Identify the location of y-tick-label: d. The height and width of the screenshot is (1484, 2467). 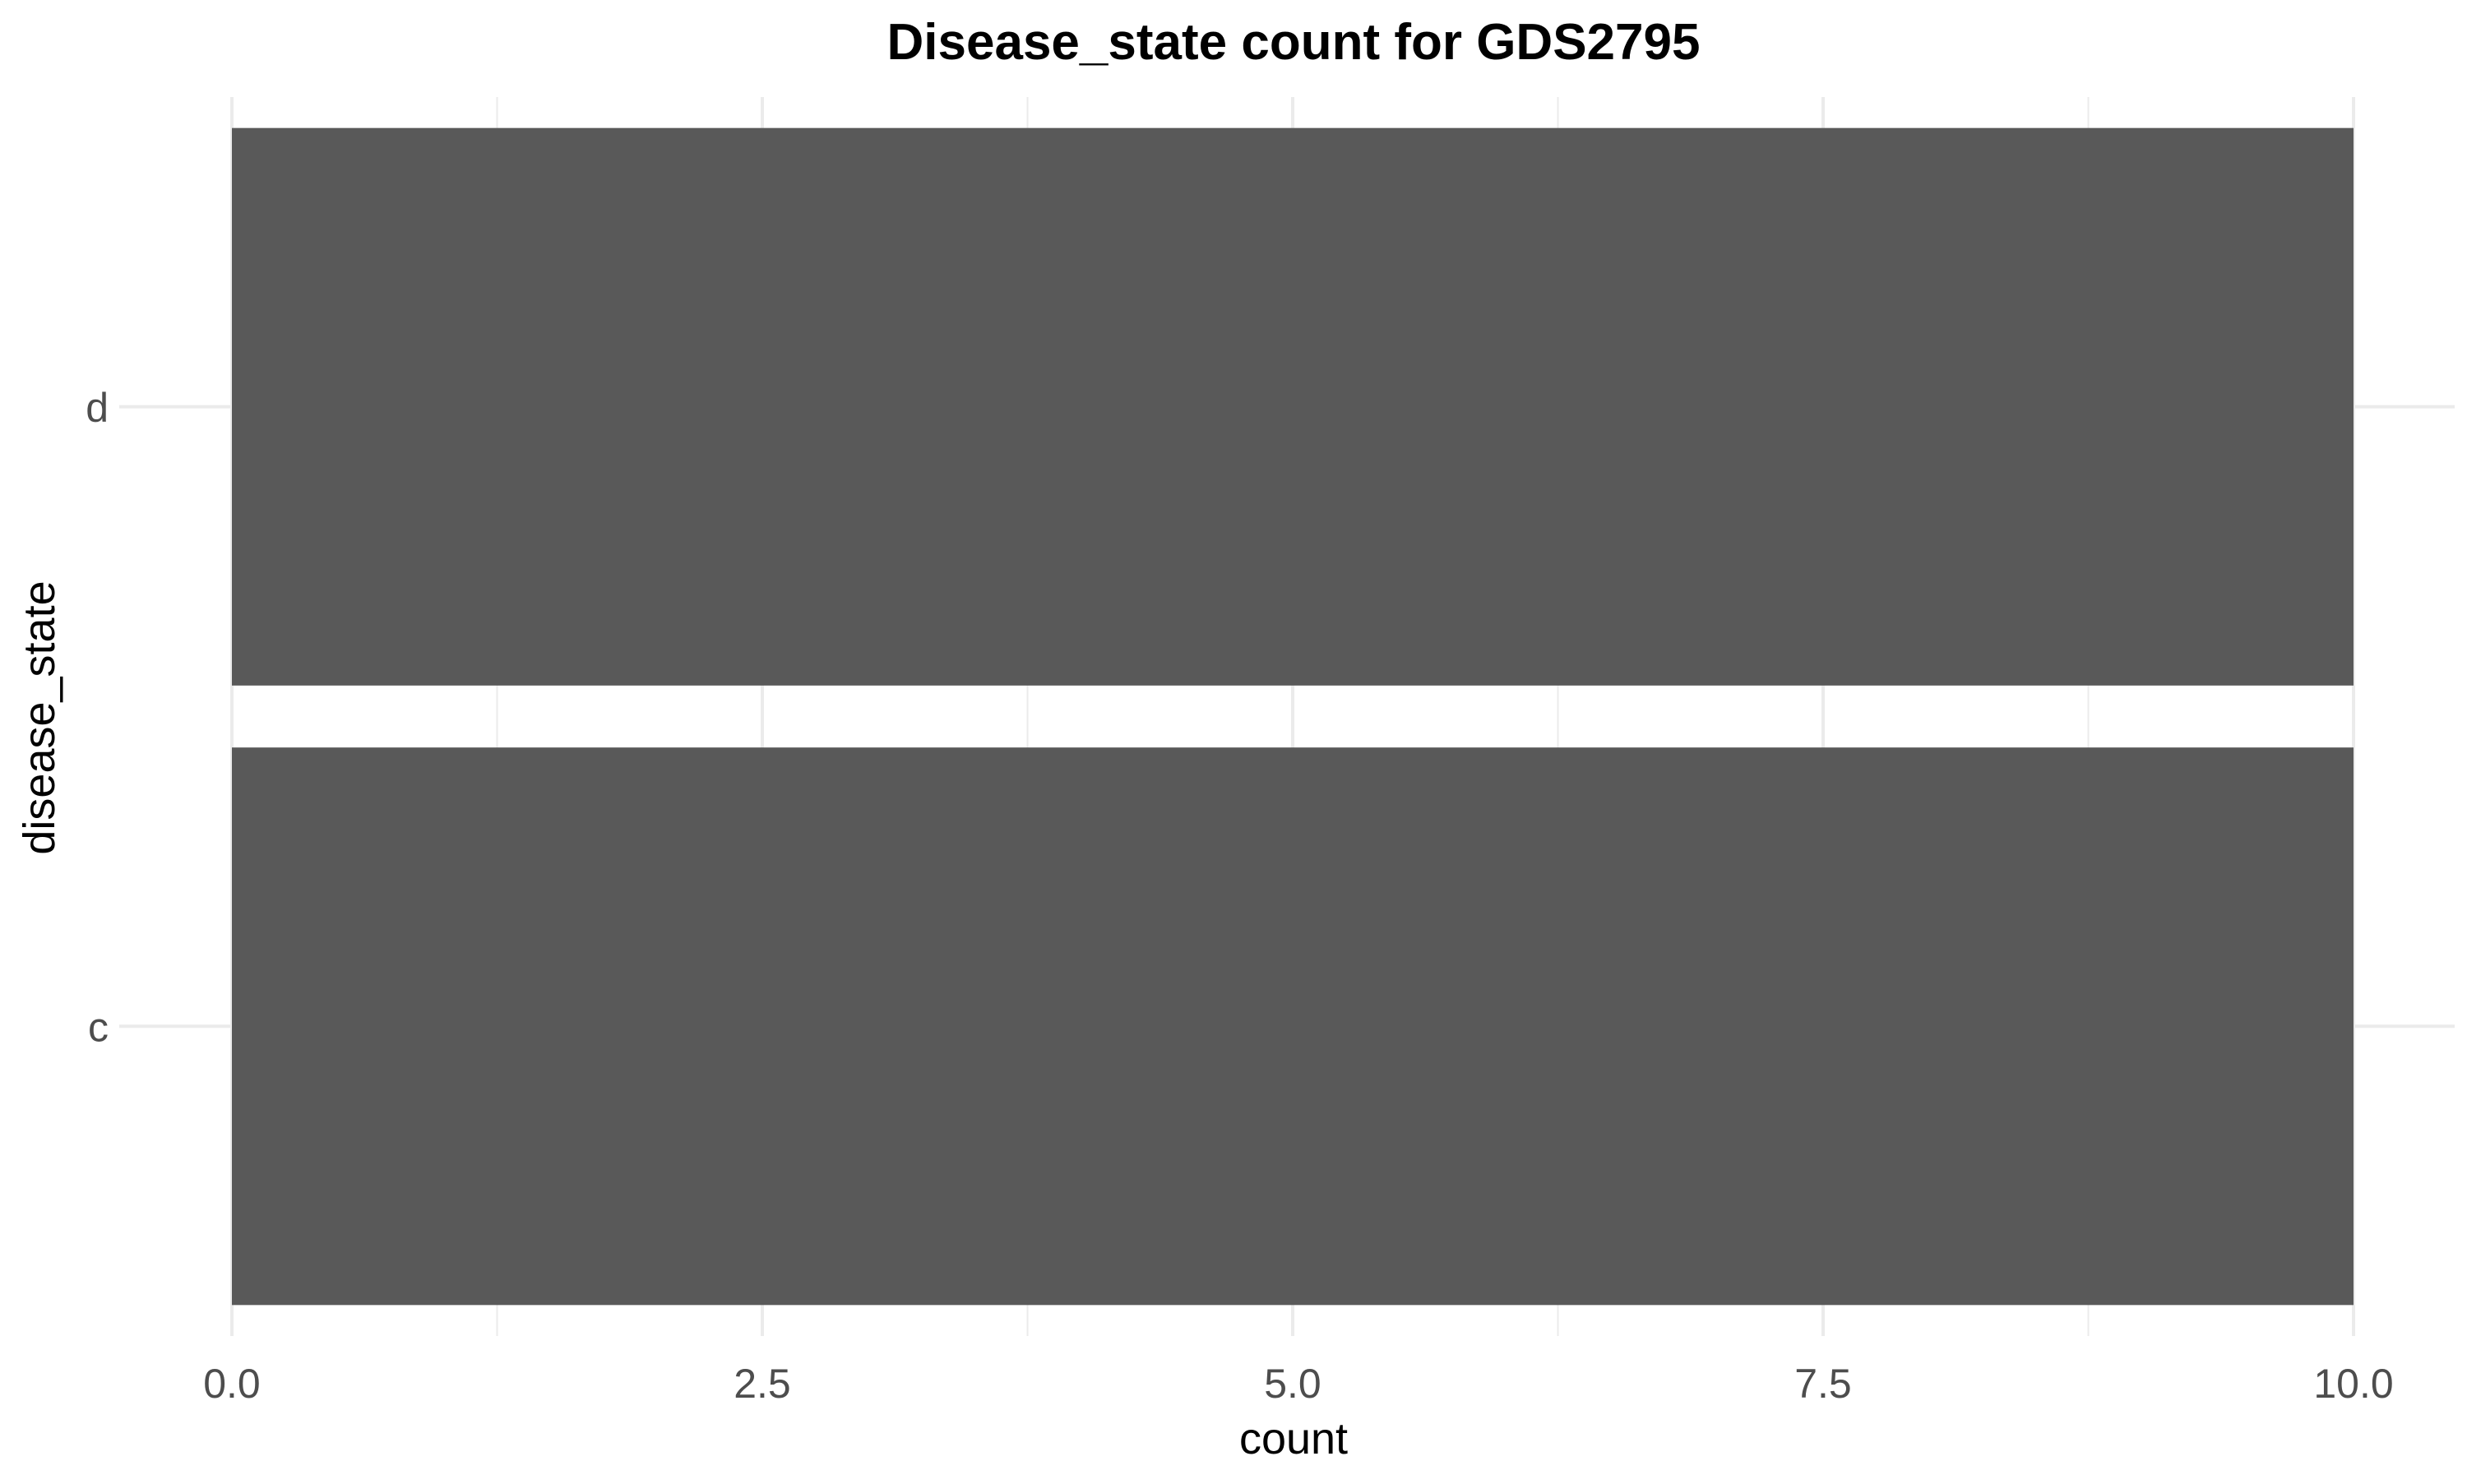
(98, 408).